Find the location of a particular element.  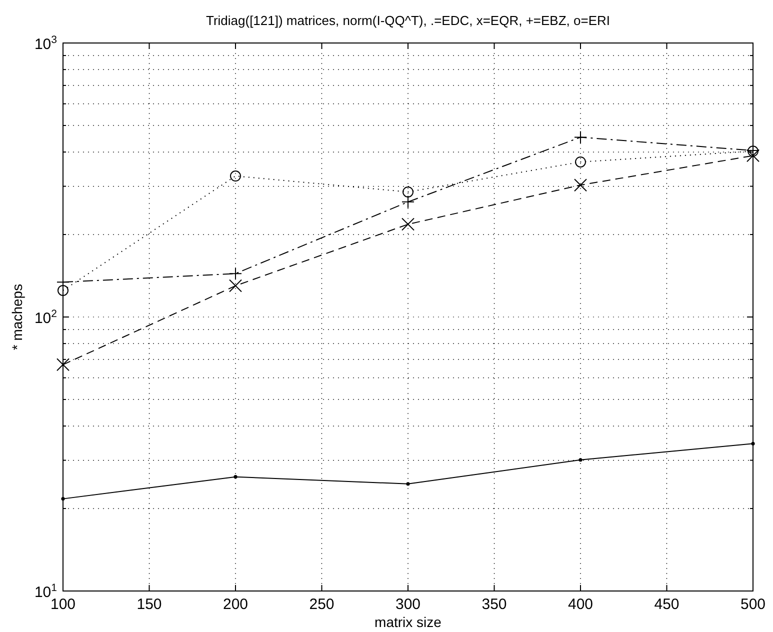

y-axis-title: * macheps is located at coordinates (17, 317).